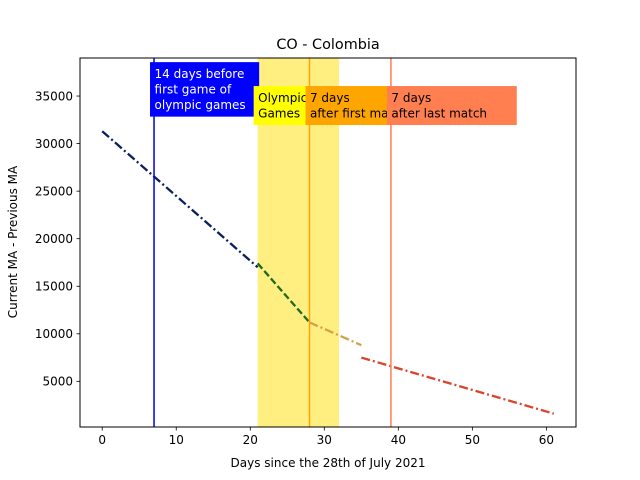 Image resolution: width=640 pixels, height=480 pixels. I want to click on annotation-2: 7 days after first match, so click(356, 106).